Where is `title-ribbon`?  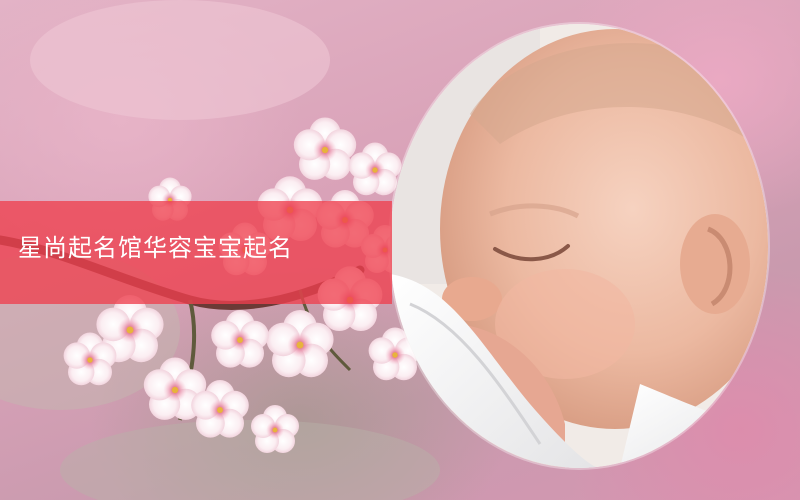 title-ribbon is located at coordinates (196, 252).